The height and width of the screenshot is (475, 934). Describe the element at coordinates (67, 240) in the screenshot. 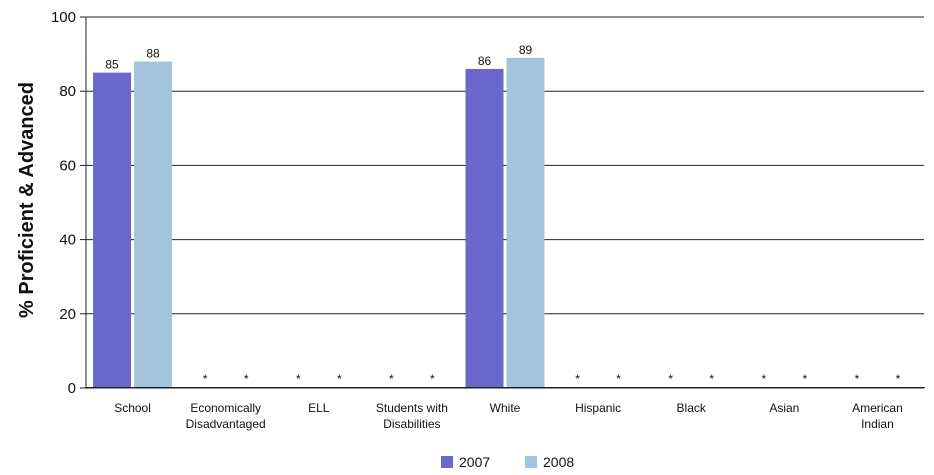

I see `y-tick-label: 40` at that location.